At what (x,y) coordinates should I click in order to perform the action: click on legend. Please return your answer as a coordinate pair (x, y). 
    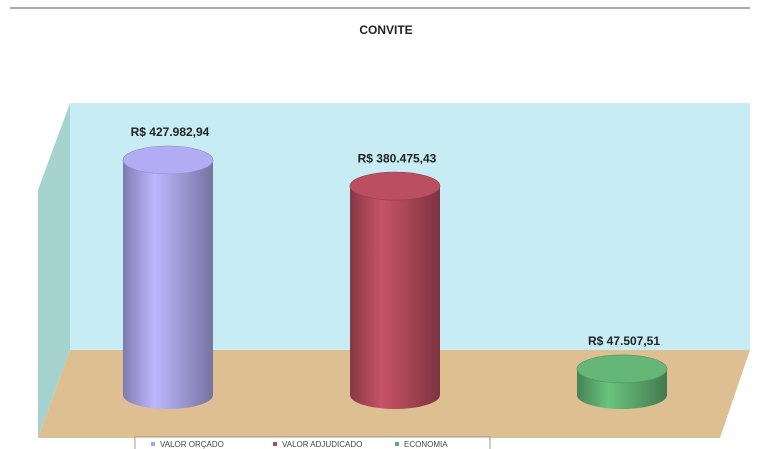
    Looking at the image, I should click on (312, 442).